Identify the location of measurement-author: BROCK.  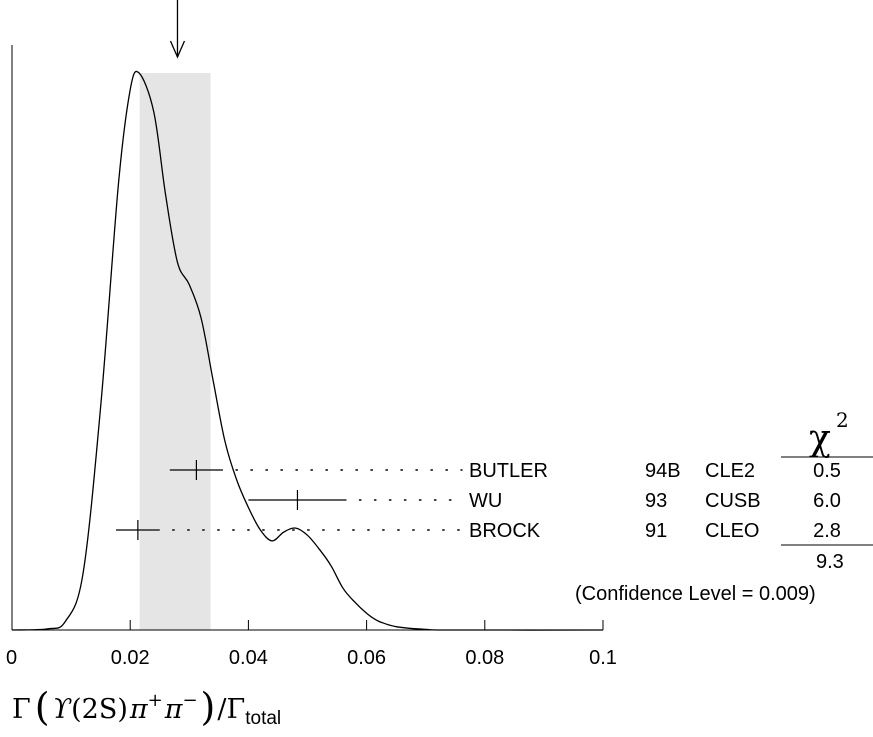
(505, 531).